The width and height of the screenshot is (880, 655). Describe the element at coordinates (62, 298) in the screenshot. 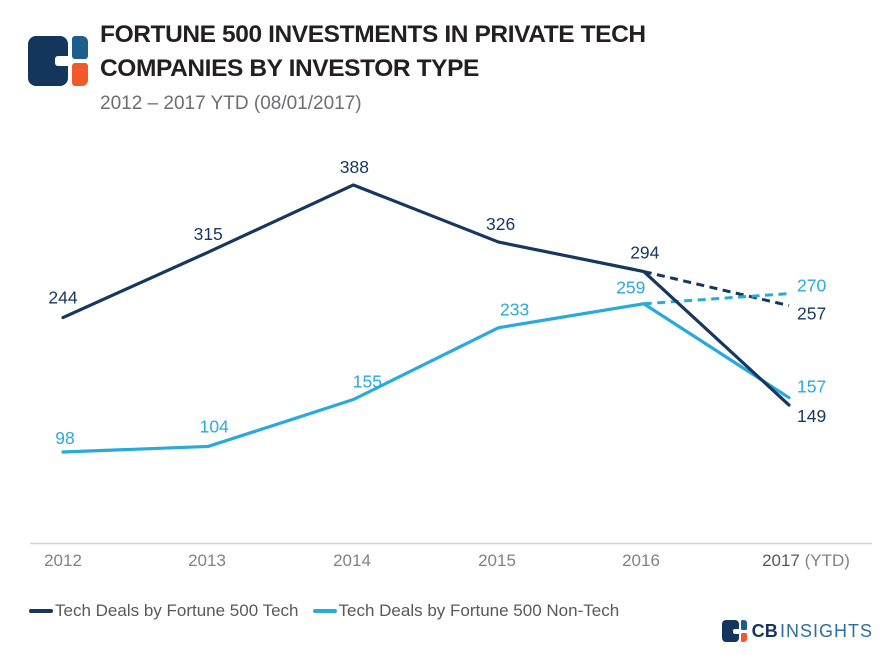

I see `data-label: 244` at that location.